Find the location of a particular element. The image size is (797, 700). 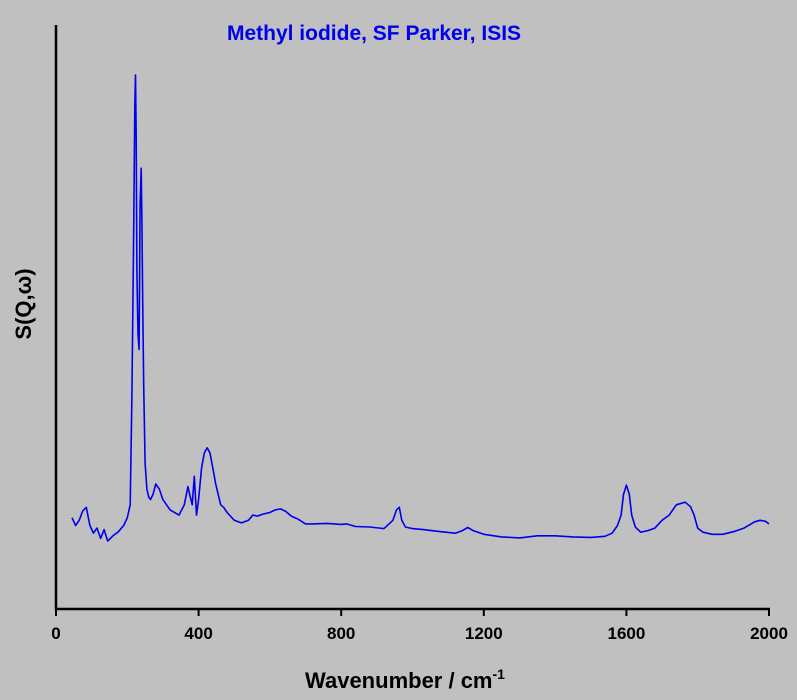

x-axis-title-text: Wavenumber / cm is located at coordinates (398, 680).